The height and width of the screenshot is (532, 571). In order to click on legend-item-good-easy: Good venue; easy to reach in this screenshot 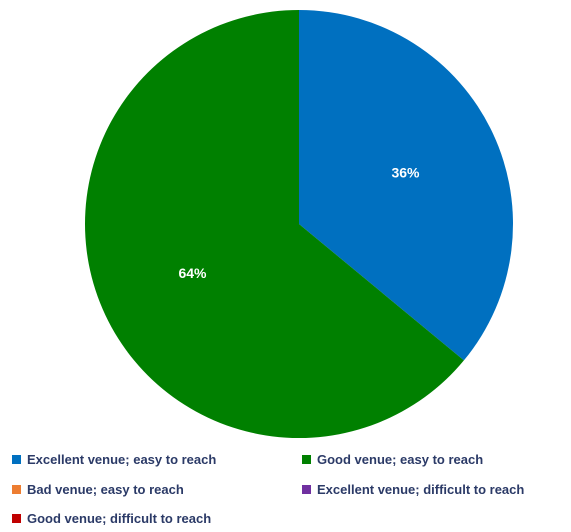, I will do `click(392, 459)`.